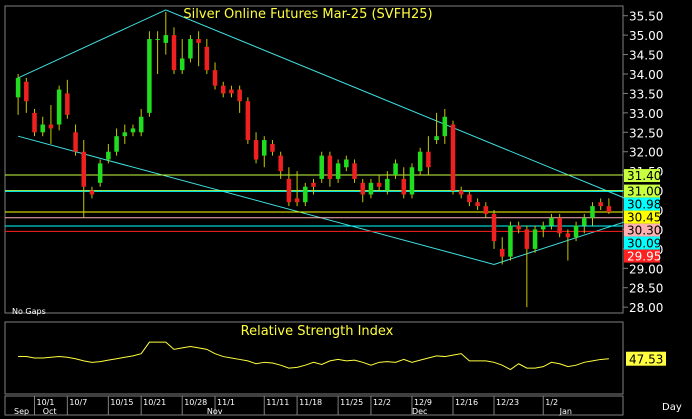 This screenshot has width=692, height=419. Describe the element at coordinates (215, 411) in the screenshot. I see `x-month-label: Nov` at that location.